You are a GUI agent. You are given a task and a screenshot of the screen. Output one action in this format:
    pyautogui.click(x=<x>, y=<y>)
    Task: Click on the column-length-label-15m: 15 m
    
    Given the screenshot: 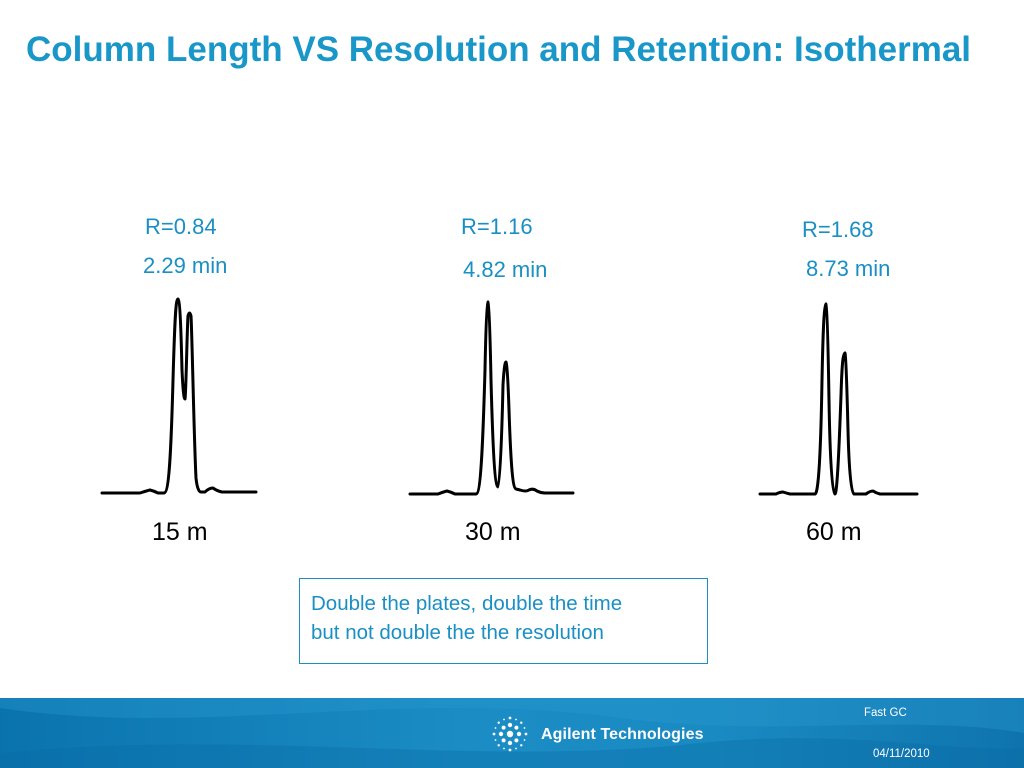 What is the action you would take?
    pyautogui.click(x=180, y=532)
    